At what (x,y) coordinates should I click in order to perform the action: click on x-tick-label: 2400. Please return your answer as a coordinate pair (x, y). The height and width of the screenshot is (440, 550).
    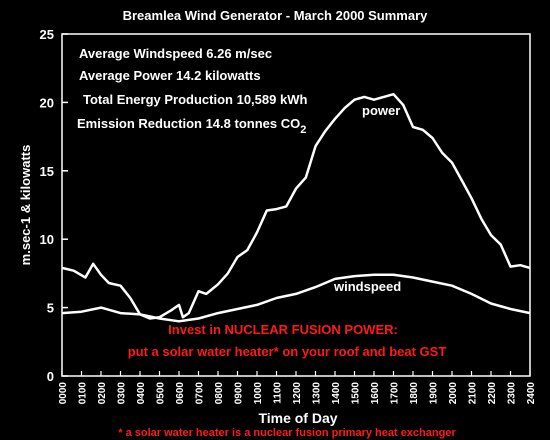
    Looking at the image, I should click on (531, 393).